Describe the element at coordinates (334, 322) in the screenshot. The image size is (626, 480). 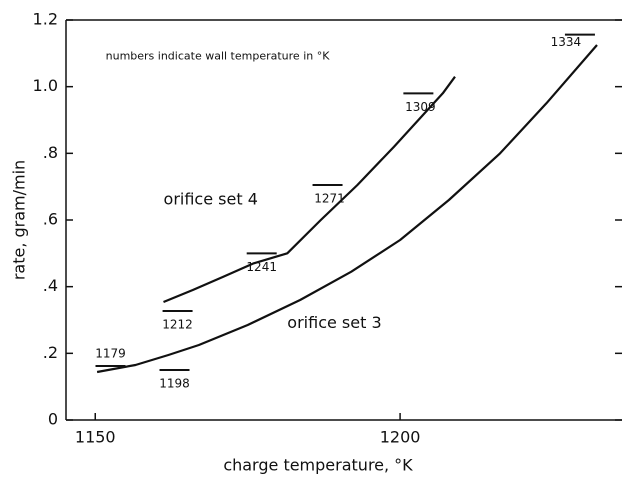
I see `annotation: orifice set 3` at that location.